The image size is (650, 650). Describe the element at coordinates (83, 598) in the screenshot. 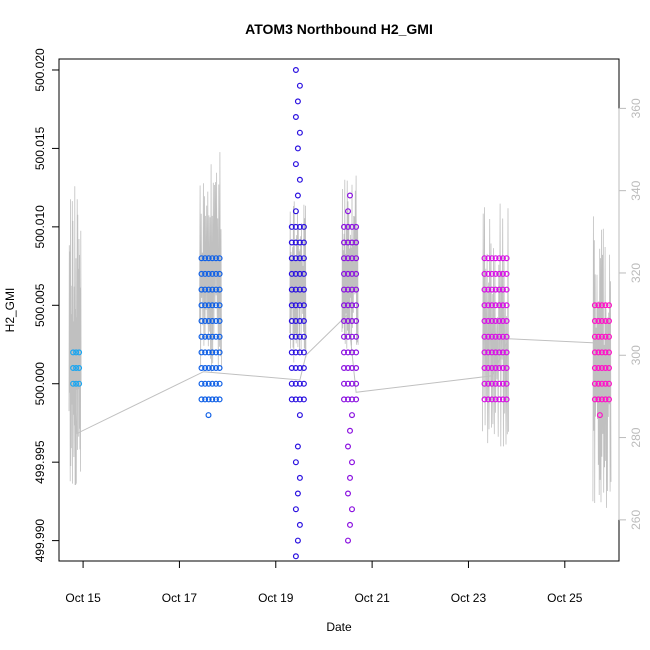

I see `x-tick-label: Oct 15` at that location.